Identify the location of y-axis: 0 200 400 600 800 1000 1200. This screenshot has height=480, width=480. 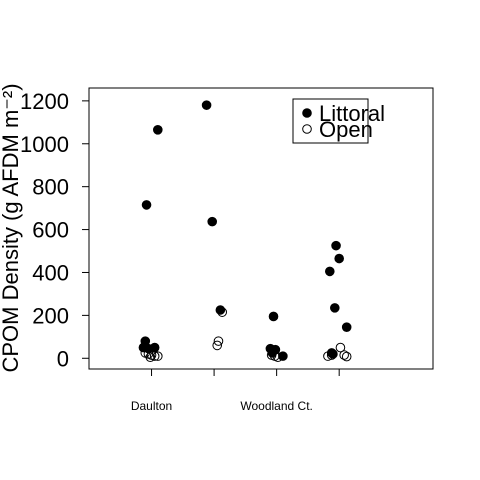
(55, 230).